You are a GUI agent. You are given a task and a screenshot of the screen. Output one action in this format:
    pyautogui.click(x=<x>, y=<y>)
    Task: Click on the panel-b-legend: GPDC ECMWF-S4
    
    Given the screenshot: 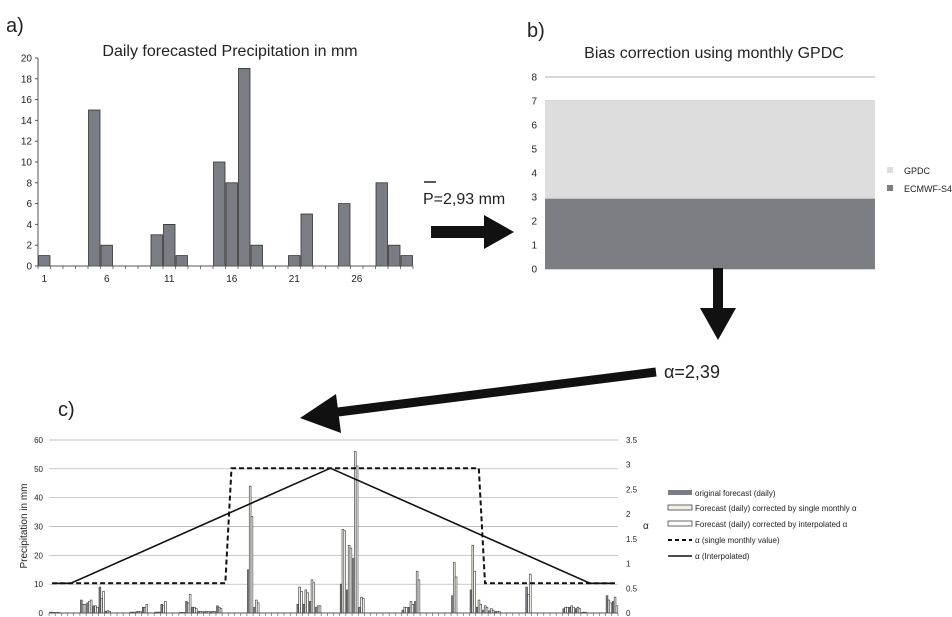 What is the action you would take?
    pyautogui.click(x=919, y=180)
    